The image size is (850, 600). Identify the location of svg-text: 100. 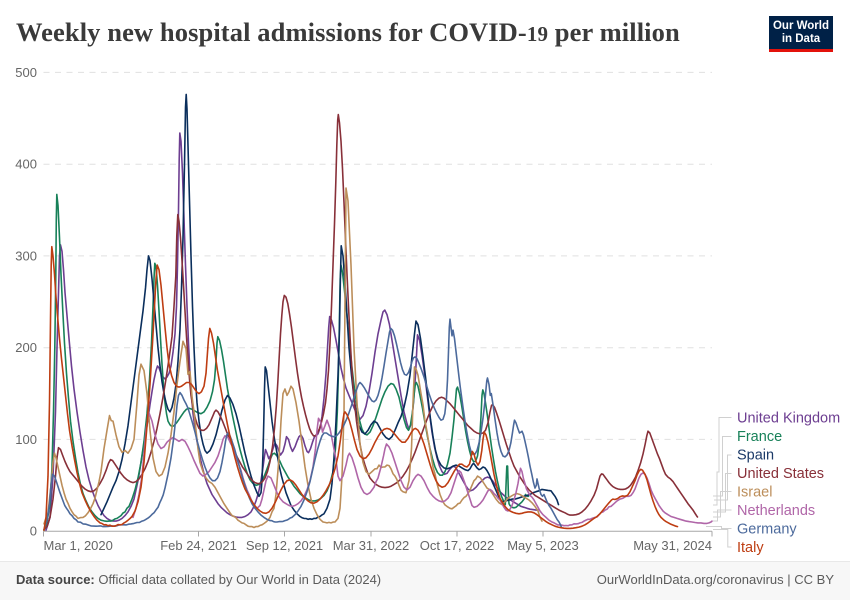
(26, 439).